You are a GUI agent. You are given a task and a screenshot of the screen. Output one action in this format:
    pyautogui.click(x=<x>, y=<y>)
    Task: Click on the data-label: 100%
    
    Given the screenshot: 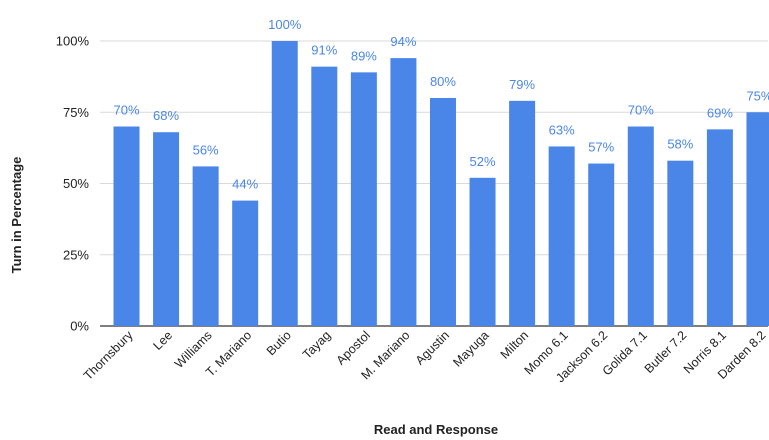 What is the action you would take?
    pyautogui.click(x=285, y=24)
    